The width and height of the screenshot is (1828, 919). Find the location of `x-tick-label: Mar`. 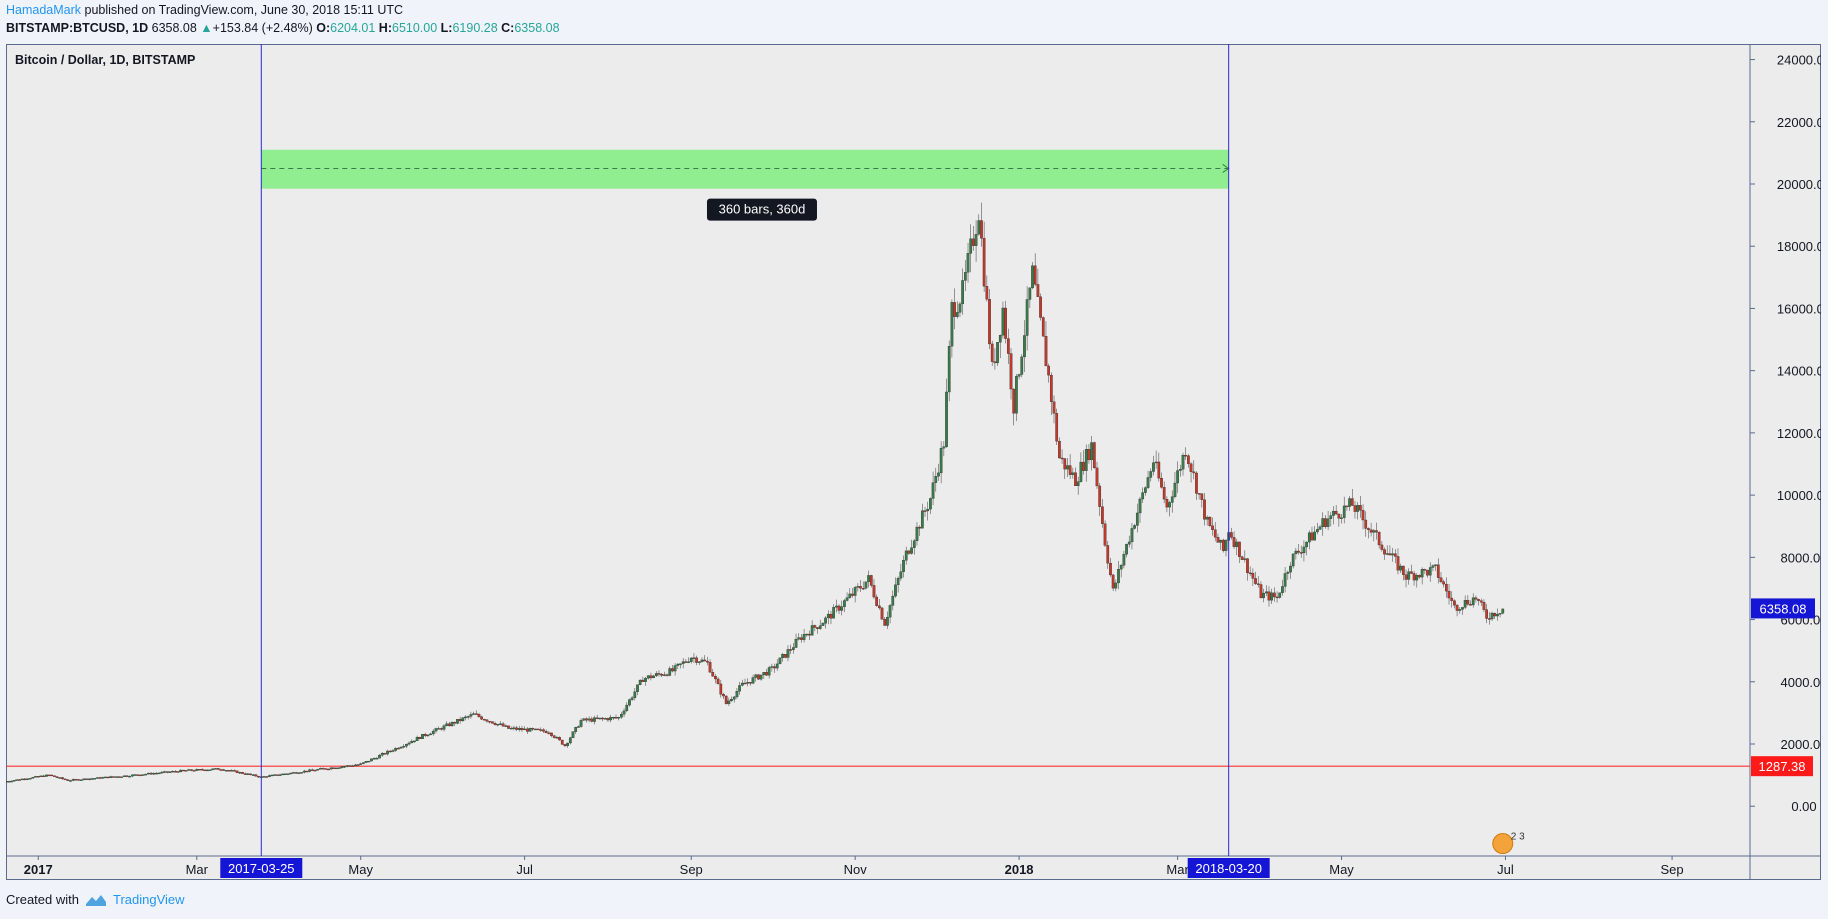

x-tick-label: Mar is located at coordinates (1177, 869).